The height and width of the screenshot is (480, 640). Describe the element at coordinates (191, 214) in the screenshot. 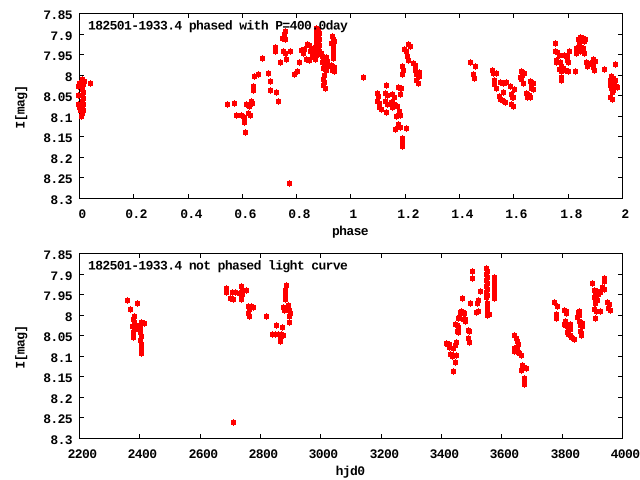

I see `svg-text: 0.4` at that location.